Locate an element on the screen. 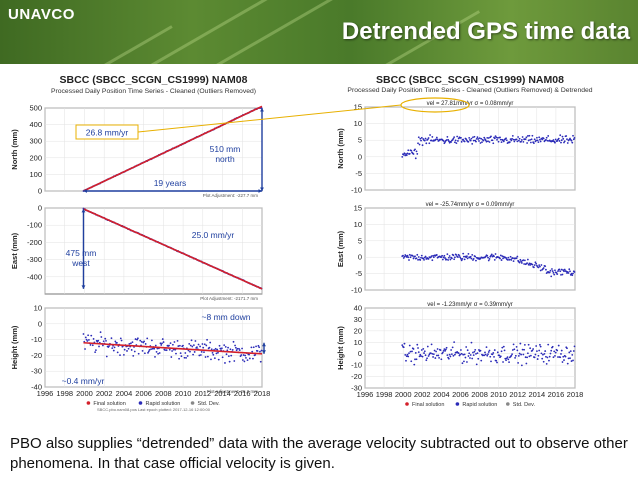  x-tick-label: 1996 is located at coordinates (45, 393).